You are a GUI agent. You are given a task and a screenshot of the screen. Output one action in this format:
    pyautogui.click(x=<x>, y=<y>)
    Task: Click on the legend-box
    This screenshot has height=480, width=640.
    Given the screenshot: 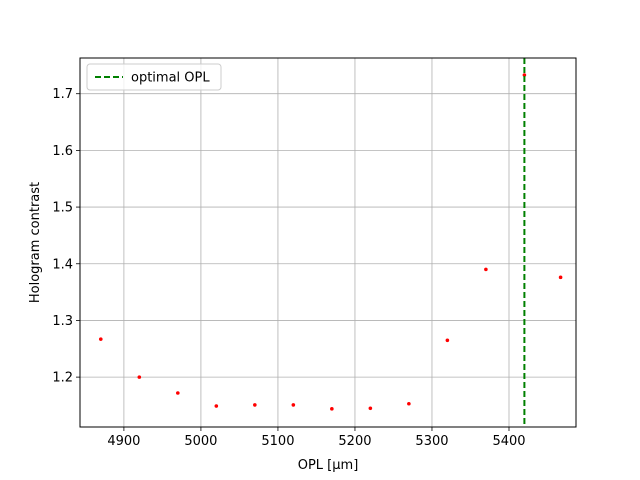 What is the action you would take?
    pyautogui.click(x=154, y=77)
    